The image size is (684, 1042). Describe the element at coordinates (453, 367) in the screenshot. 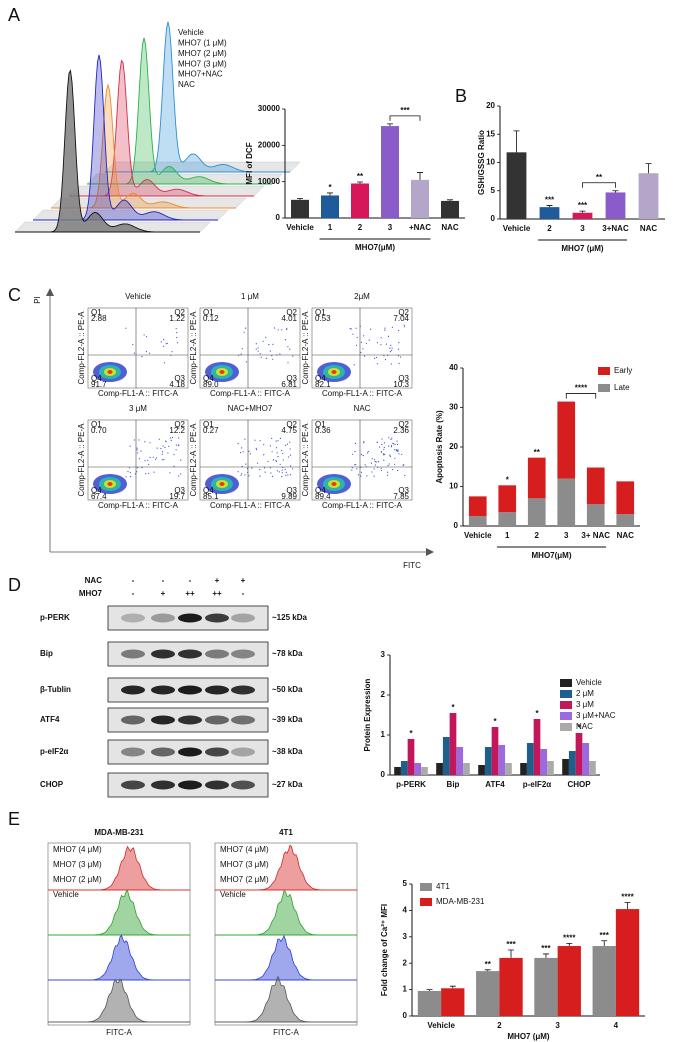

I see `y-tick-label: 40` at that location.